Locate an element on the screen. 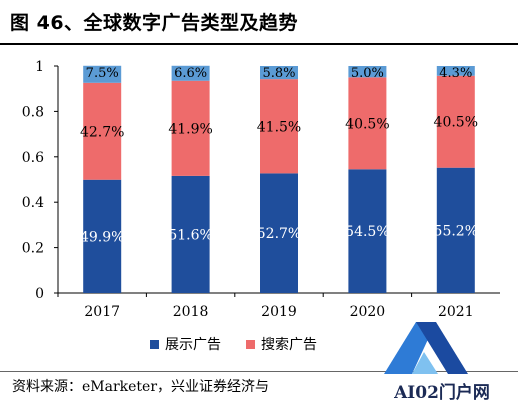 The width and height of the screenshot is (518, 404). data-label: 55.2% is located at coordinates (456, 231).